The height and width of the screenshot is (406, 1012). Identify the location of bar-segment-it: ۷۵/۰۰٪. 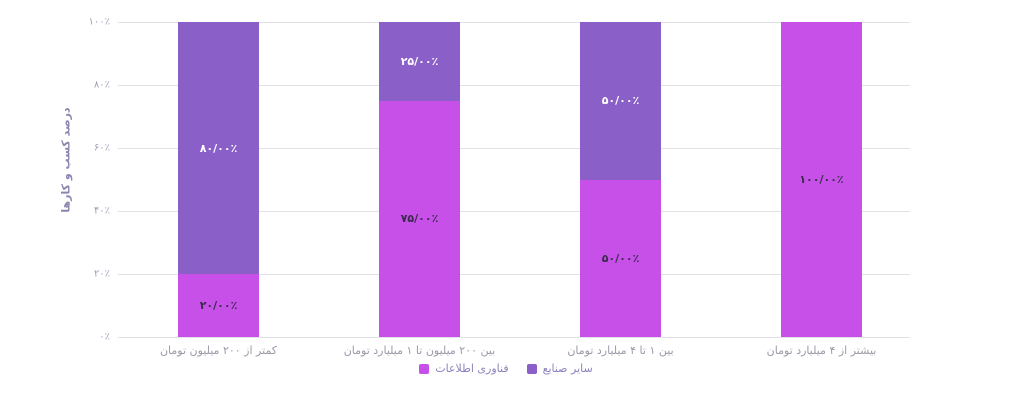
(419, 218).